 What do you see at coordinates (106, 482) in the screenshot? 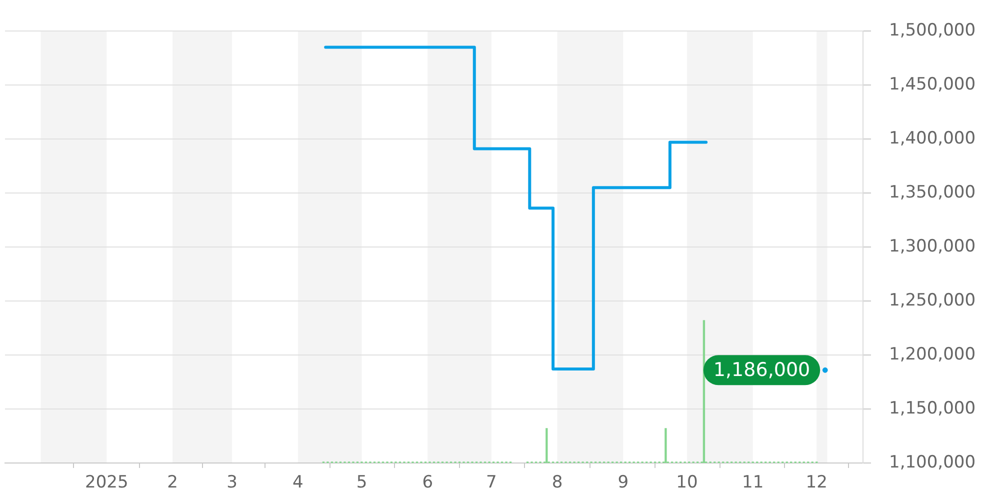
I see `x-tick-label: 2025` at bounding box center [106, 482].